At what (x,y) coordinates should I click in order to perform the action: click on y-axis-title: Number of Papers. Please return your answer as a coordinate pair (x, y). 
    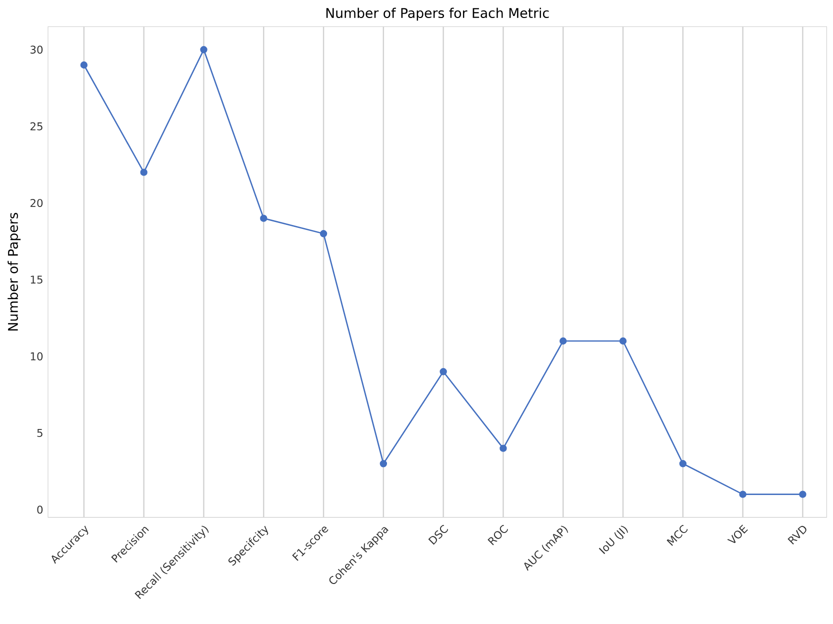
    Looking at the image, I should click on (14, 271).